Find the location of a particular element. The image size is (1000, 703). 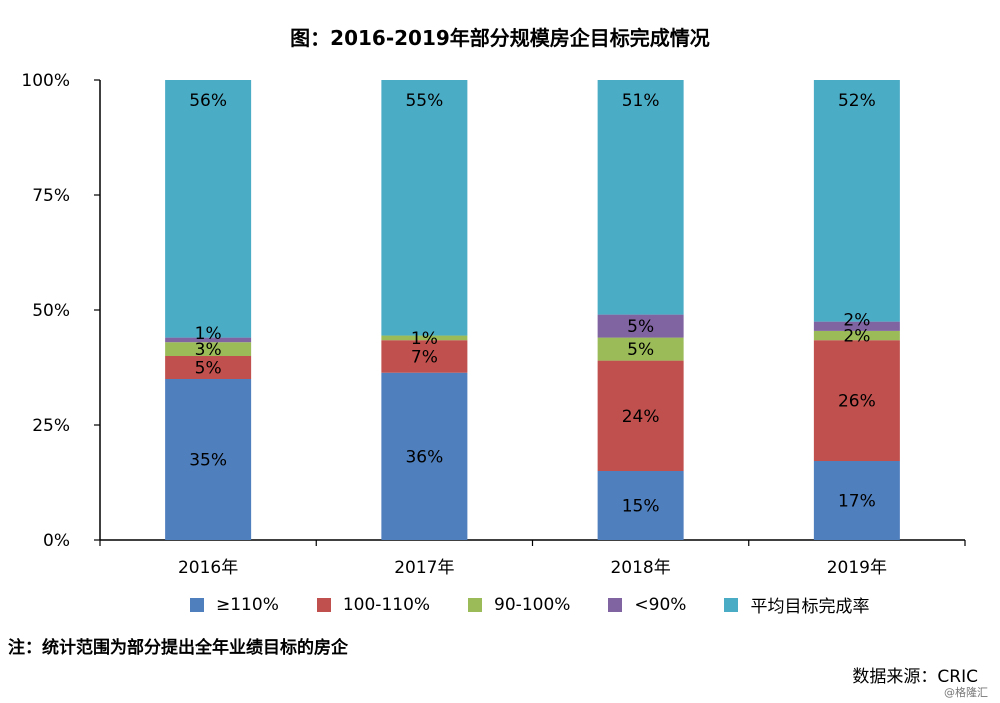

legend-item-ge110: ≥110% is located at coordinates (234, 604).